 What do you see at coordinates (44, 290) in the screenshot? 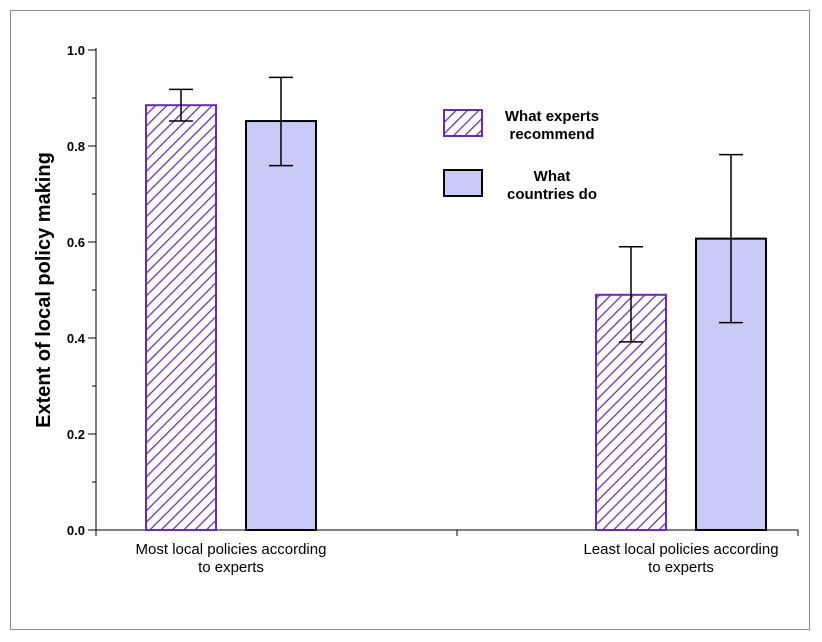
I see `y-axis-title: Extent of local policy making` at bounding box center [44, 290].